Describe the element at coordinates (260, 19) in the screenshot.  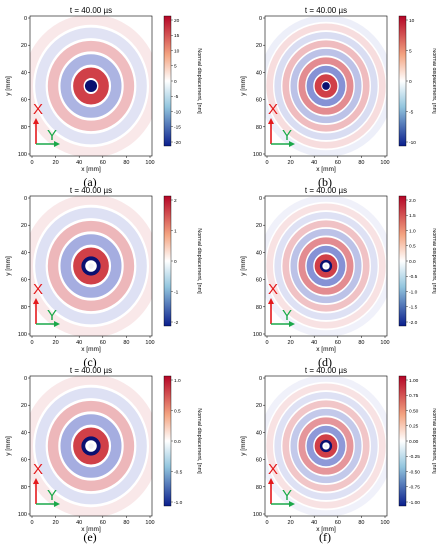
I see `y-tick-label: 0` at that location.